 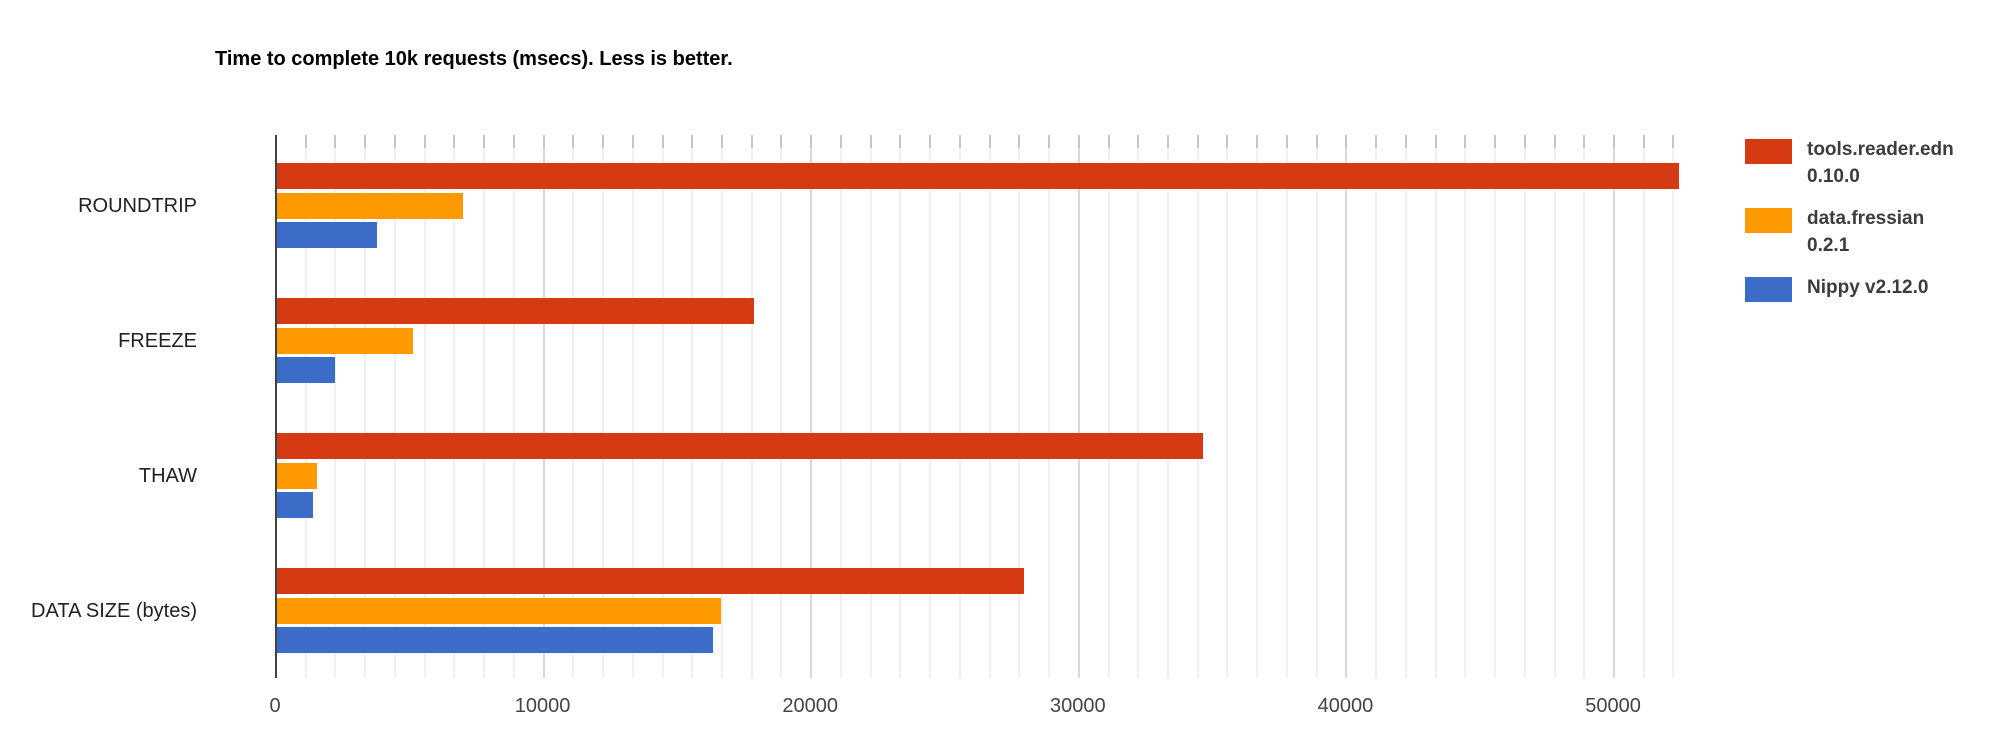 I want to click on x-axis-tick-label: 0, so click(x=275, y=706).